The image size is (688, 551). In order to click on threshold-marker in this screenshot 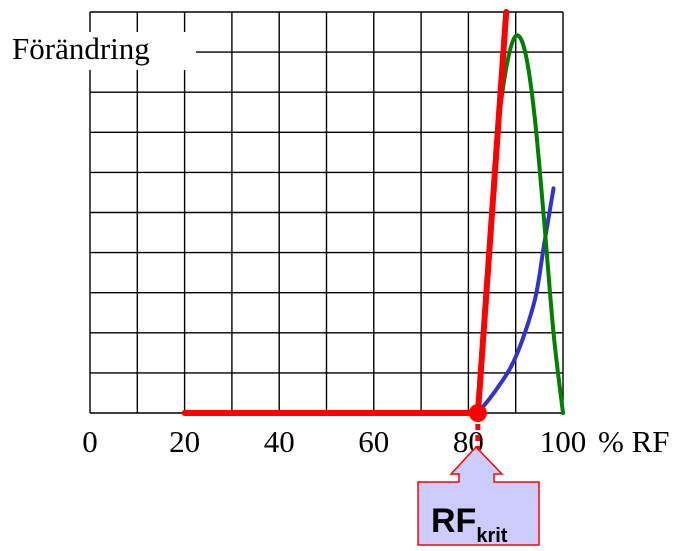, I will do `click(477, 413)`.